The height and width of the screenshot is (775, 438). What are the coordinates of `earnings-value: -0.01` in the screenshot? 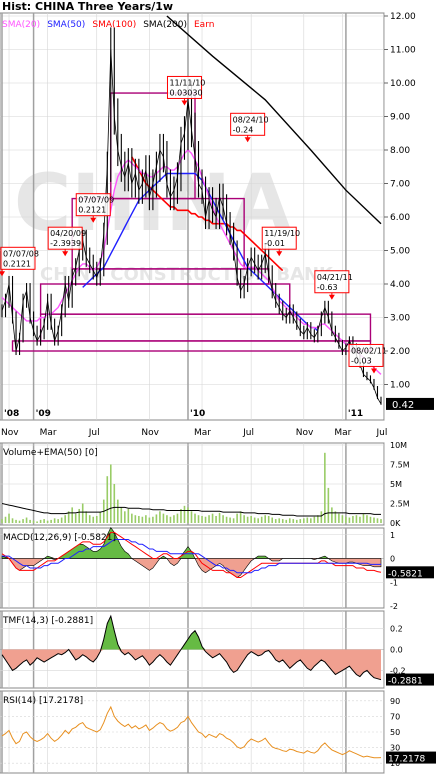 It's located at (274, 243).